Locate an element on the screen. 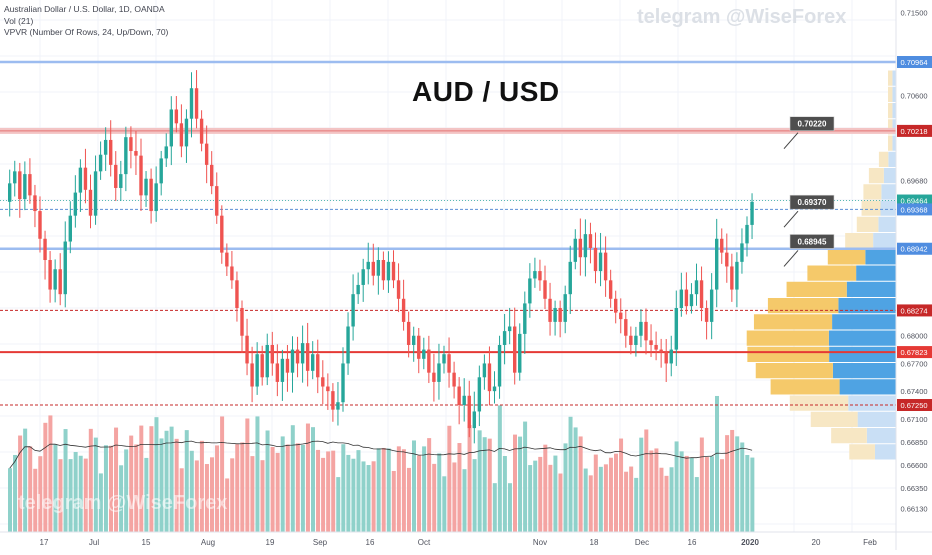  price-label: 0.67250 is located at coordinates (913, 405).